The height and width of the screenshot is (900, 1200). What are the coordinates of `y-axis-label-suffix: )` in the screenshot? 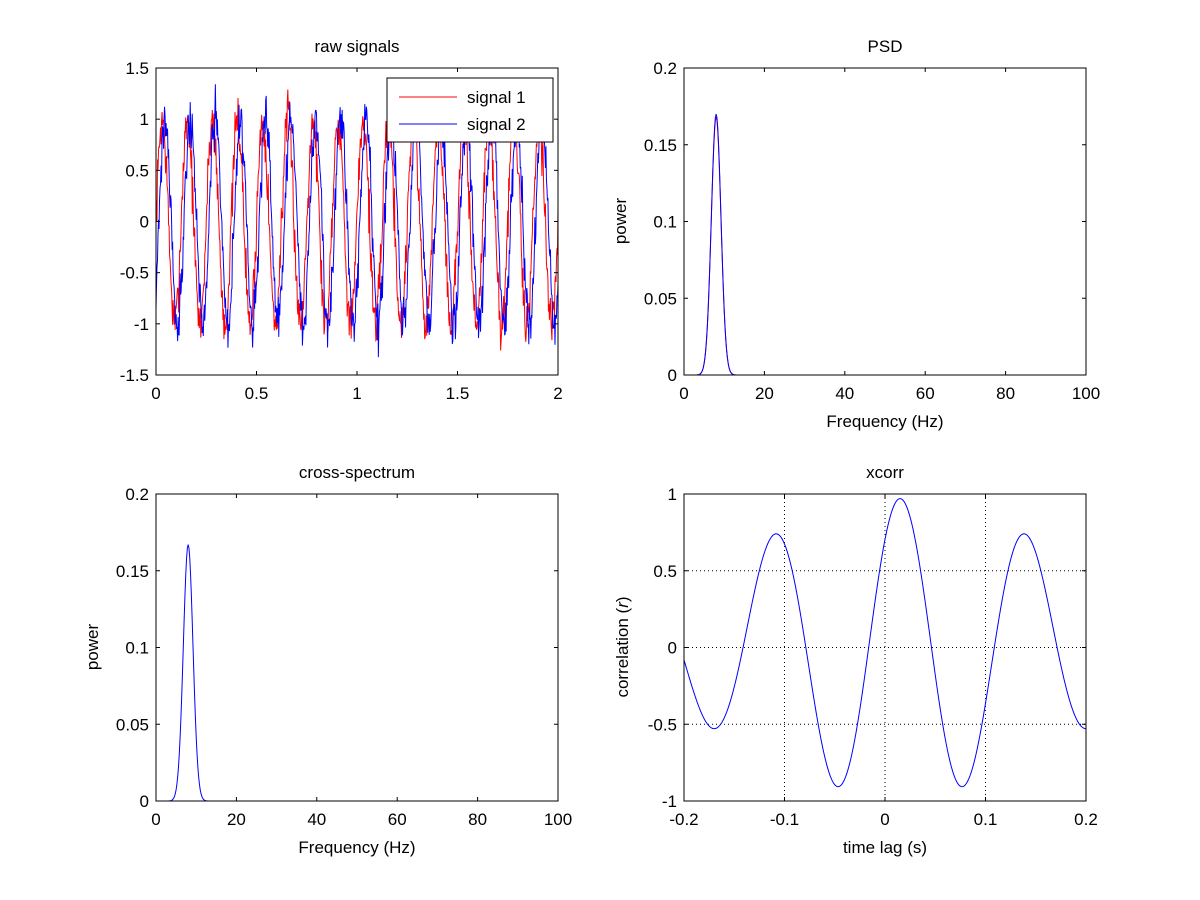 It's located at (622, 599).